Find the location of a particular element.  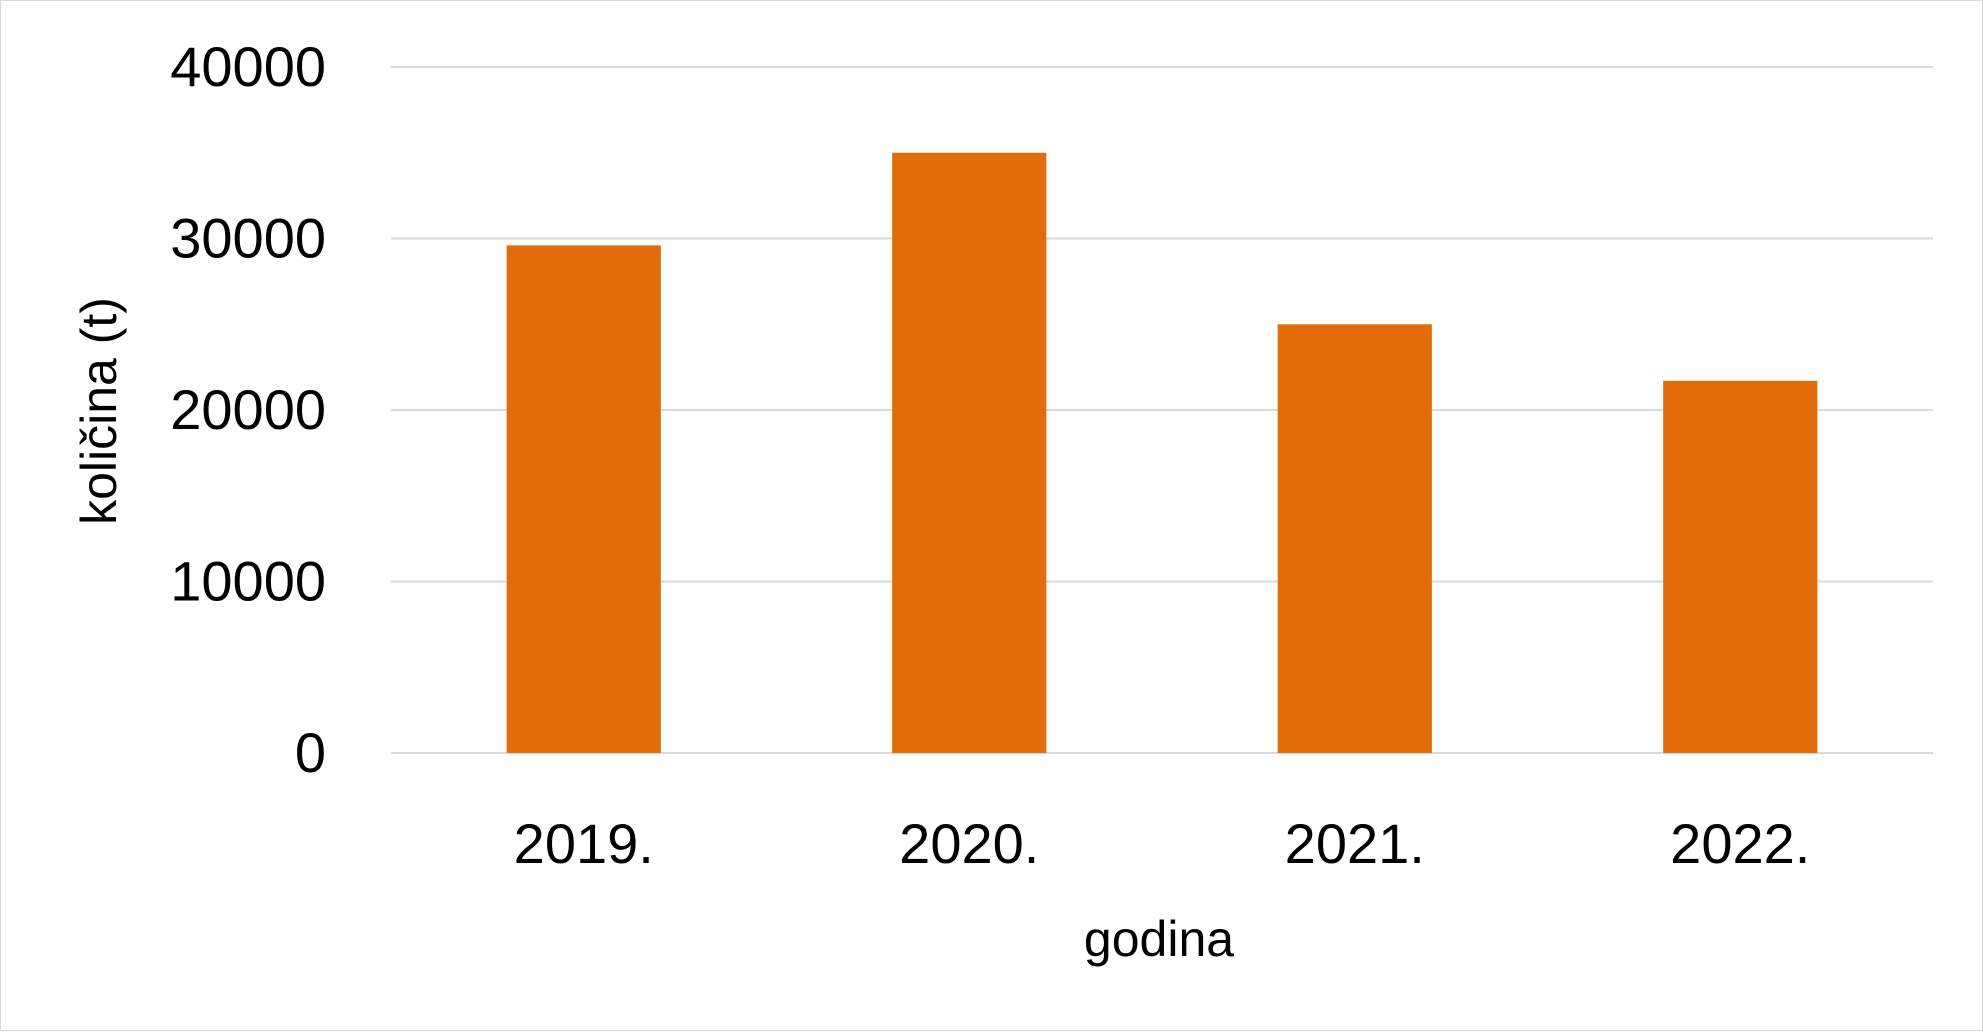

y-tick-label: 30000 is located at coordinates (248, 238).